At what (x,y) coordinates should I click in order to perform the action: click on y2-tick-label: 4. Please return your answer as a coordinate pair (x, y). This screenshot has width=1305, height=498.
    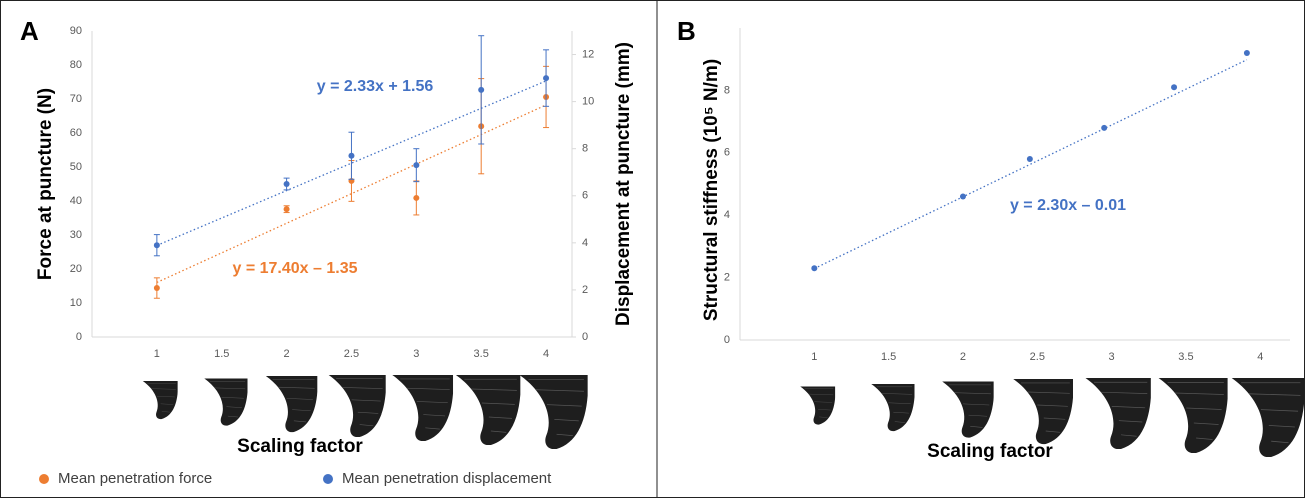
    Looking at the image, I should click on (585, 243).